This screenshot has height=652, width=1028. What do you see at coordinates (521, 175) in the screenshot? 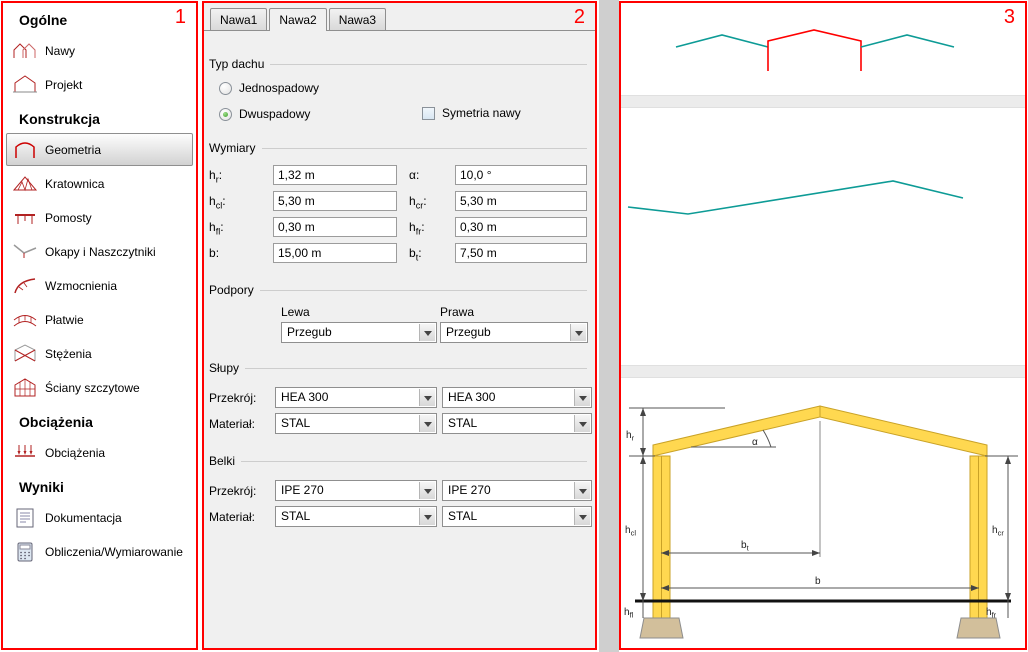
I see `alpha-input` at bounding box center [521, 175].